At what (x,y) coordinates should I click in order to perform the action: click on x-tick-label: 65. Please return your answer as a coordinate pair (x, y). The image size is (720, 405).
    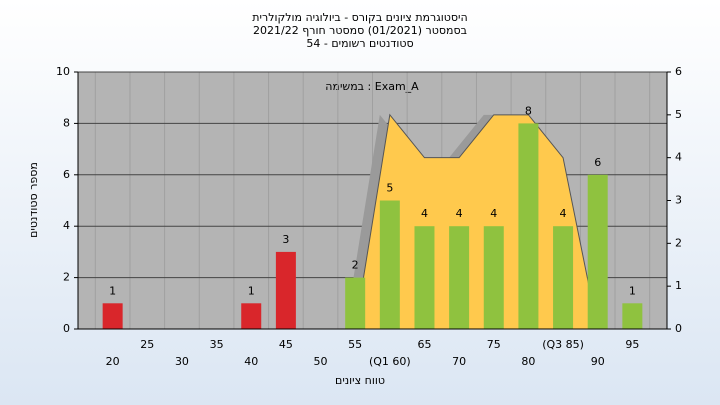
    Looking at the image, I should click on (424, 344).